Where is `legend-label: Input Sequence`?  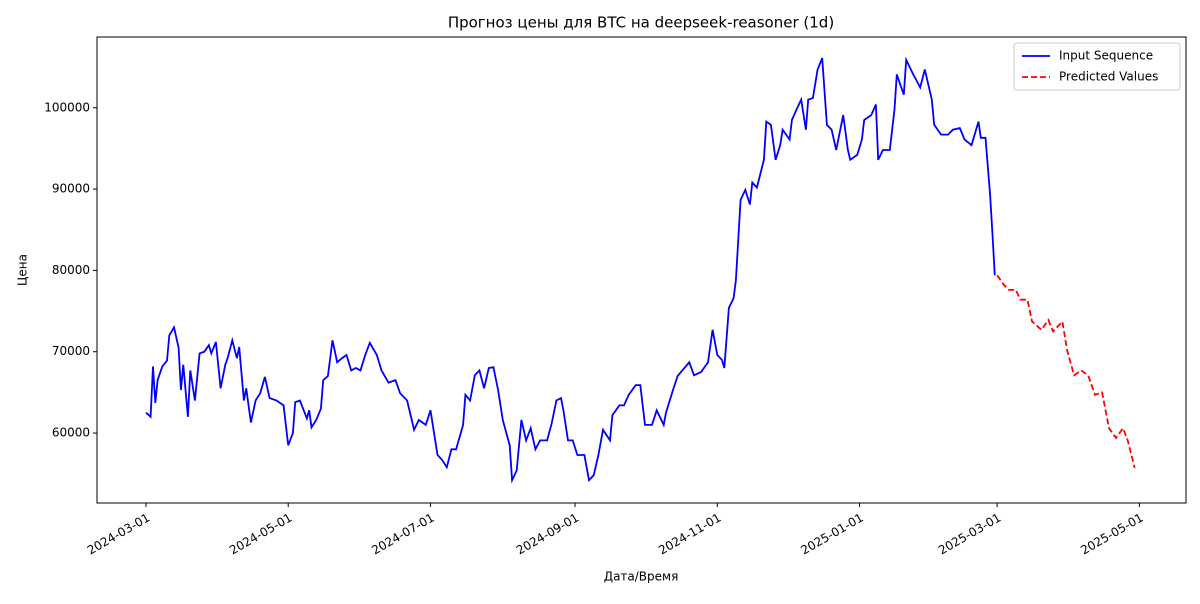 legend-label: Input Sequence is located at coordinates (1106, 56).